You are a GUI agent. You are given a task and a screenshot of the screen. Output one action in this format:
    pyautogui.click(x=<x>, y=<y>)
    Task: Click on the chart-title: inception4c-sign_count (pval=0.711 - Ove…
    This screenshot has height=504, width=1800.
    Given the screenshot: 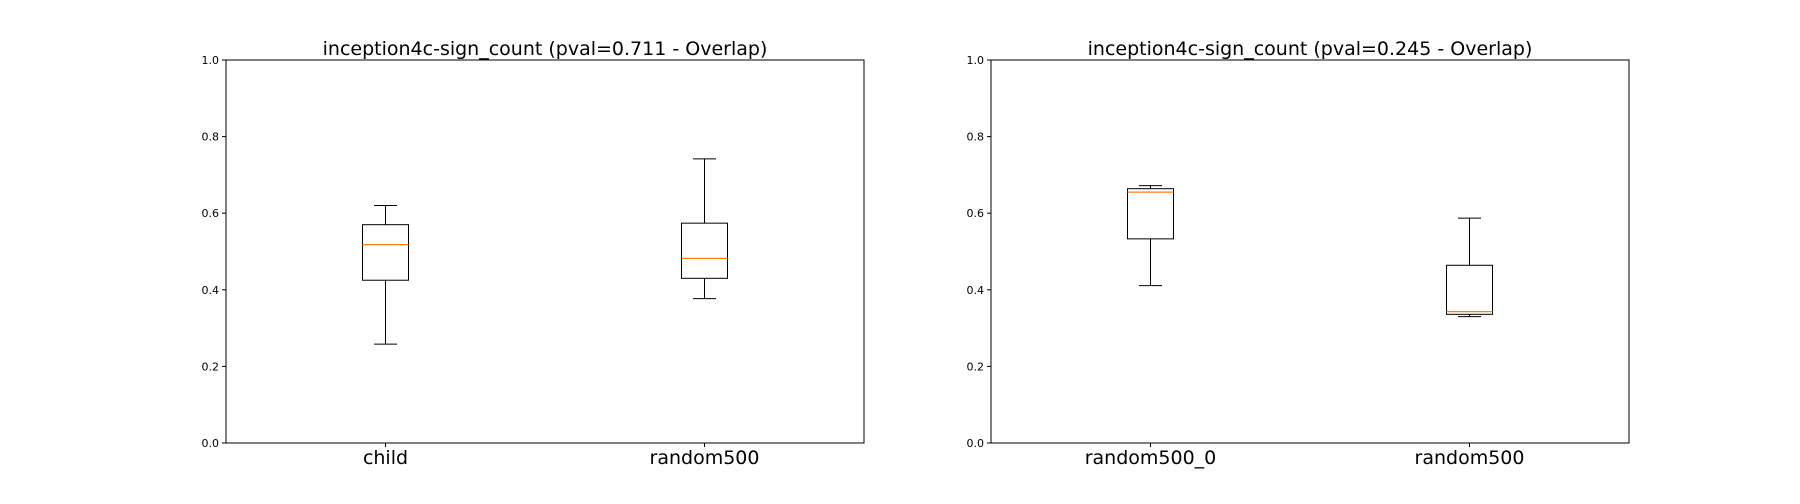 What is the action you would take?
    pyautogui.click(x=545, y=49)
    